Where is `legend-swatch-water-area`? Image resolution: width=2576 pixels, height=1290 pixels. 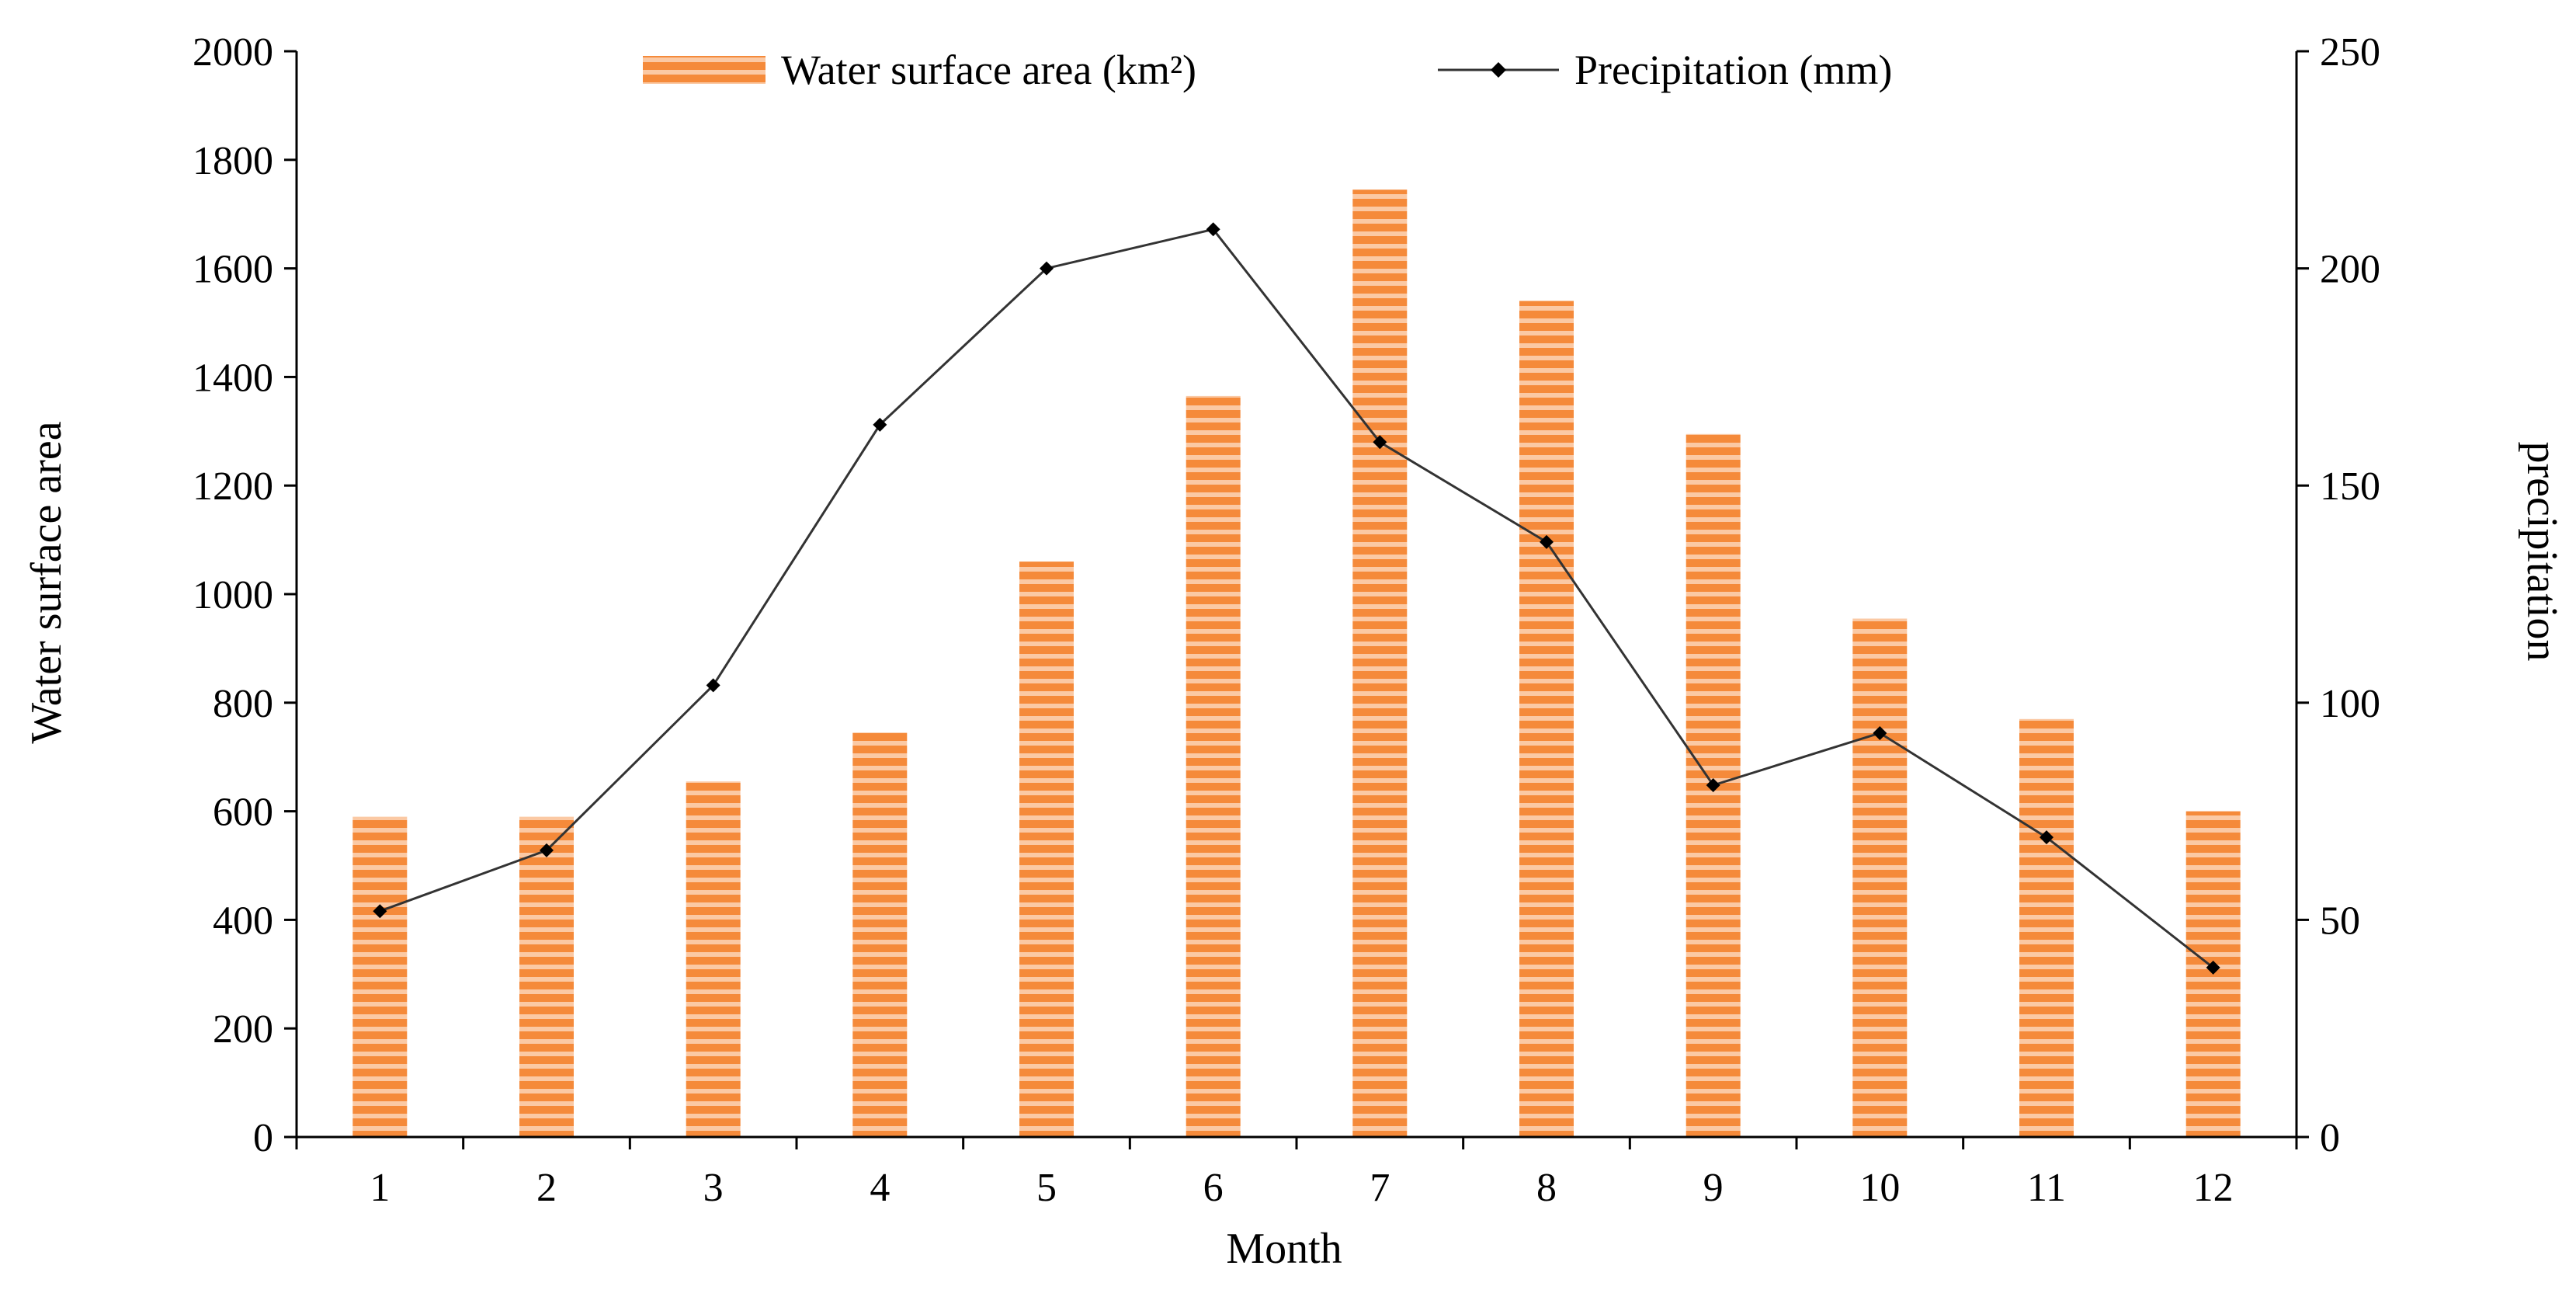
legend-swatch-water-area is located at coordinates (704, 70).